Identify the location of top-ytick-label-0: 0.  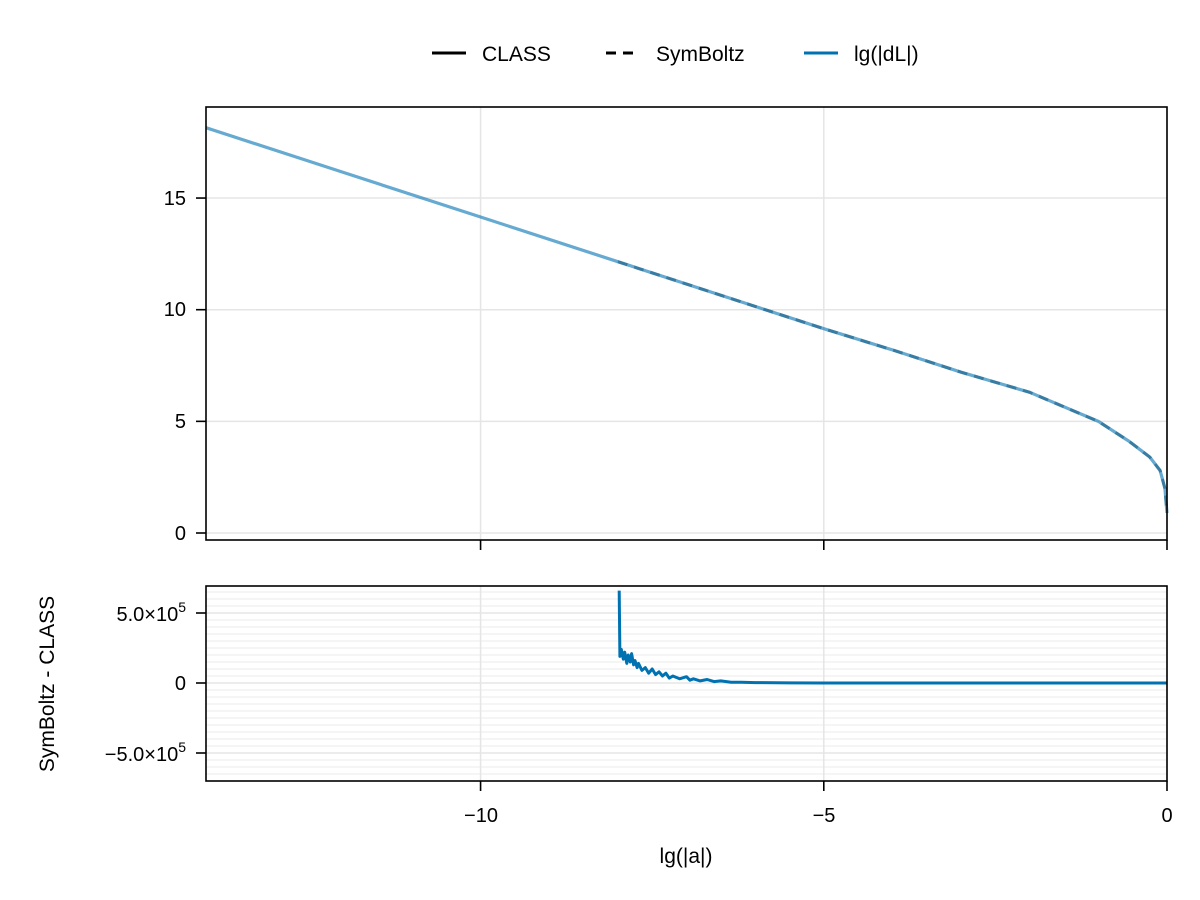
(180, 534).